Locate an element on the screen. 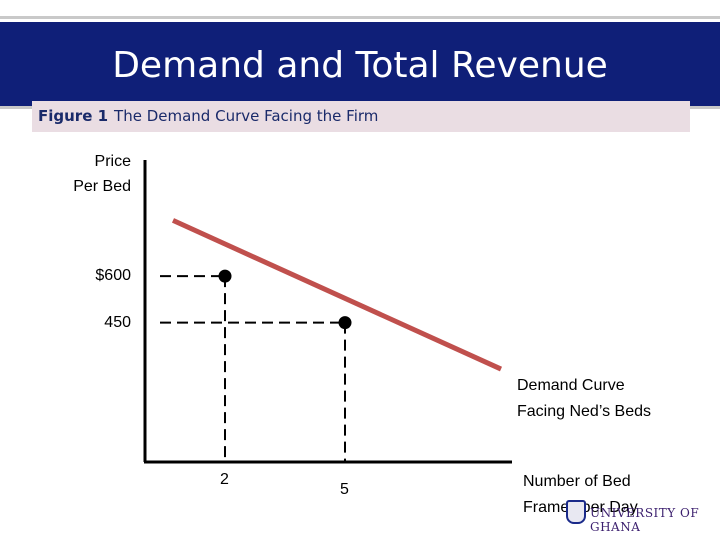 The height and width of the screenshot is (540, 720). figure-label: Figure 1 is located at coordinates (73, 116).